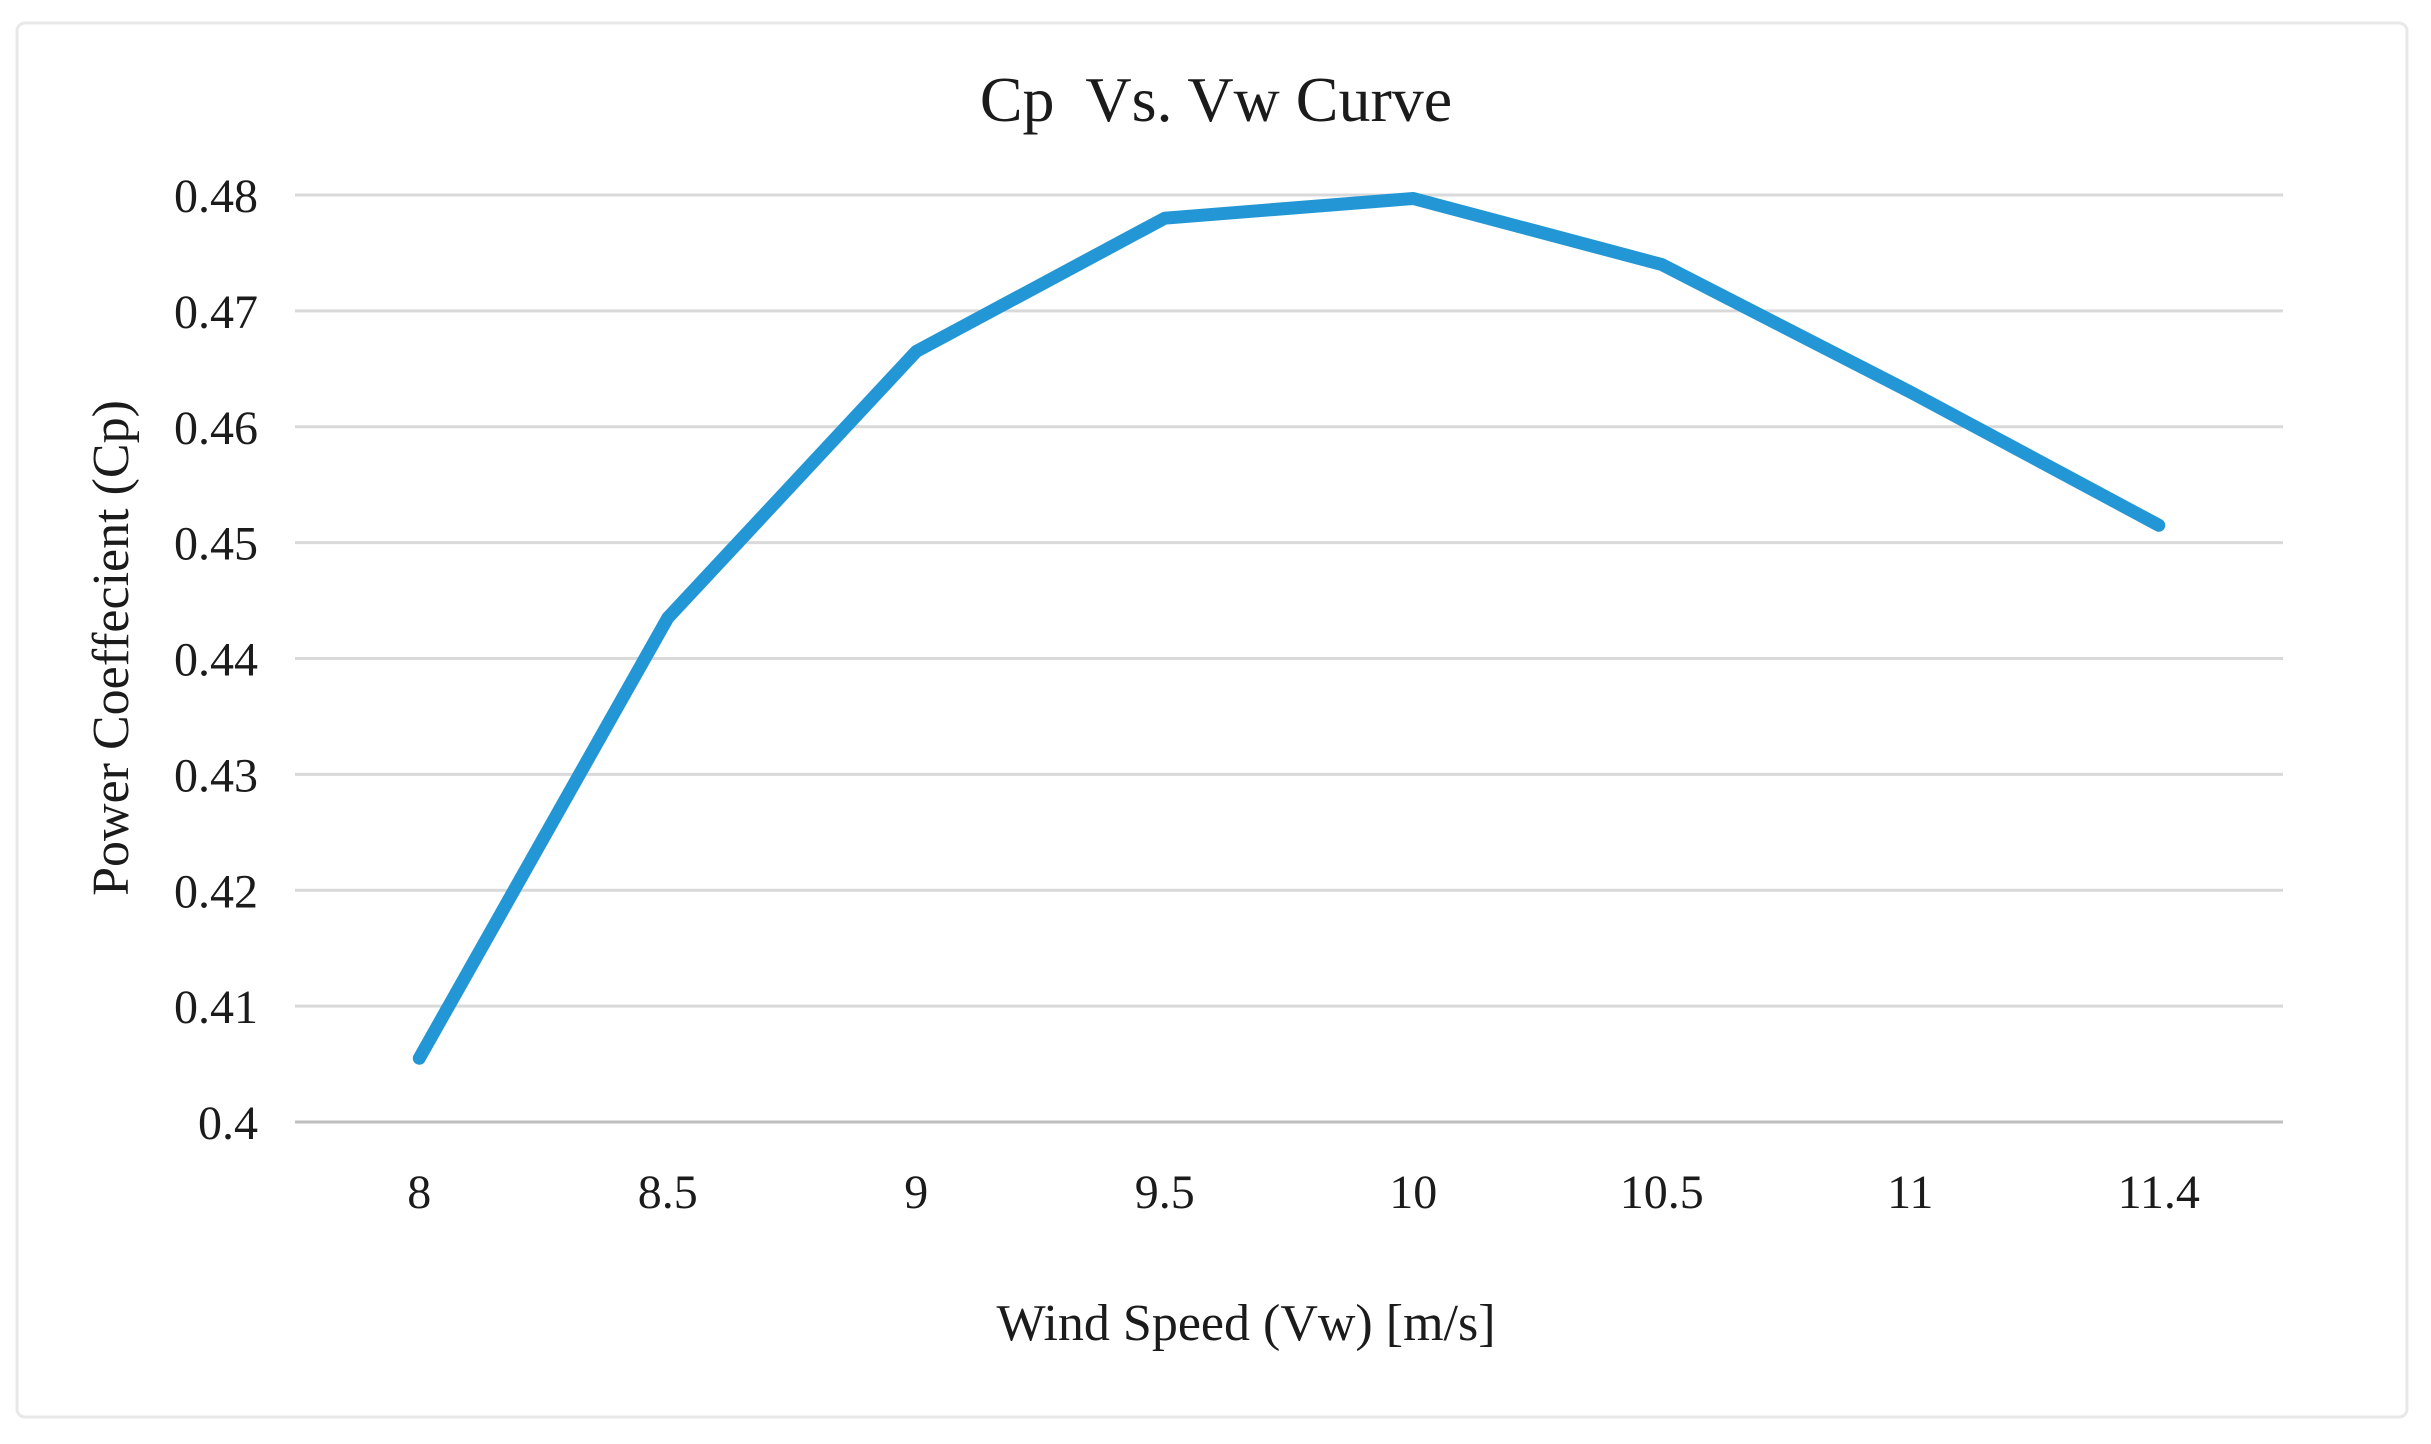  What do you see at coordinates (668, 1192) in the screenshot?
I see `x-tick-label: 8.5` at bounding box center [668, 1192].